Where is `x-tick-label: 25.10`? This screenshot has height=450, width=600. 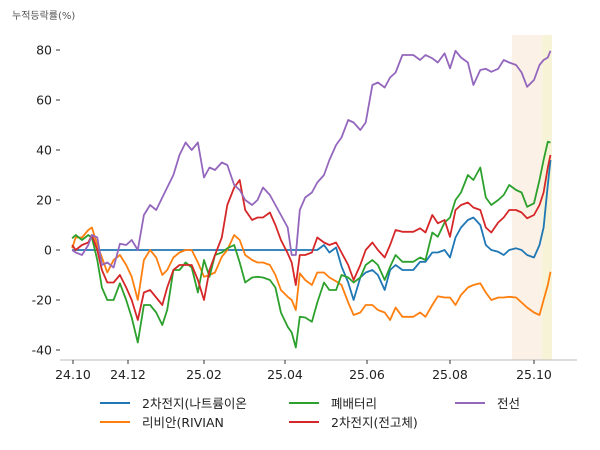
x-tick-label: 25.10 is located at coordinates (534, 374).